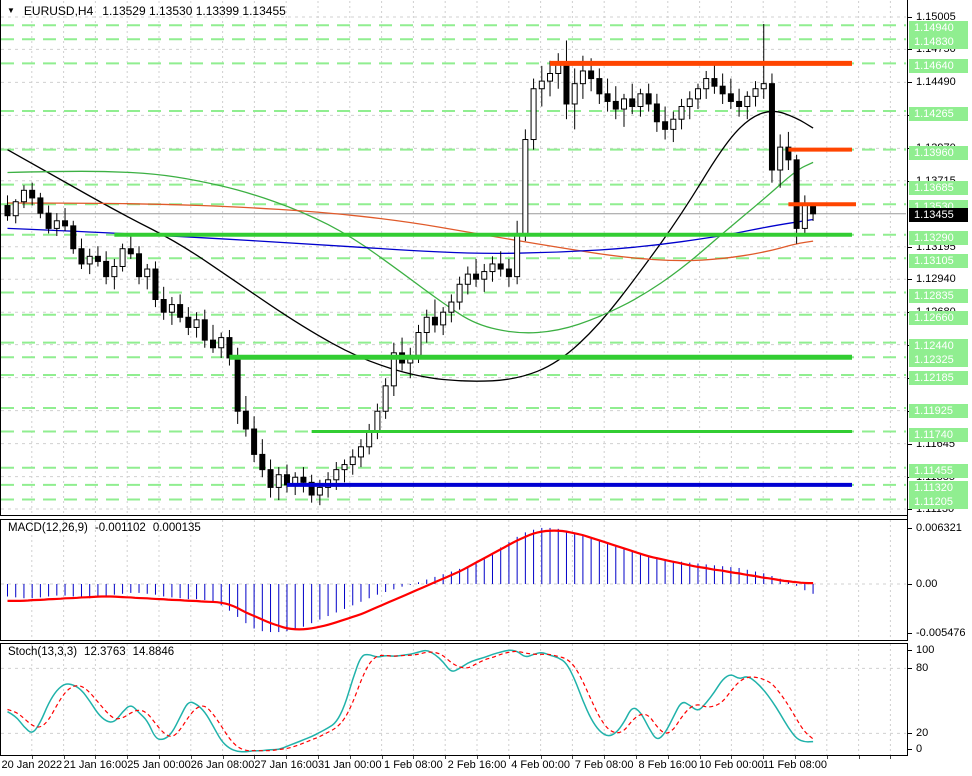 This screenshot has height=776, width=972. I want to click on macd-indicator-label: MACD(12,26,9) -0.001102 0.000135, so click(104, 528).